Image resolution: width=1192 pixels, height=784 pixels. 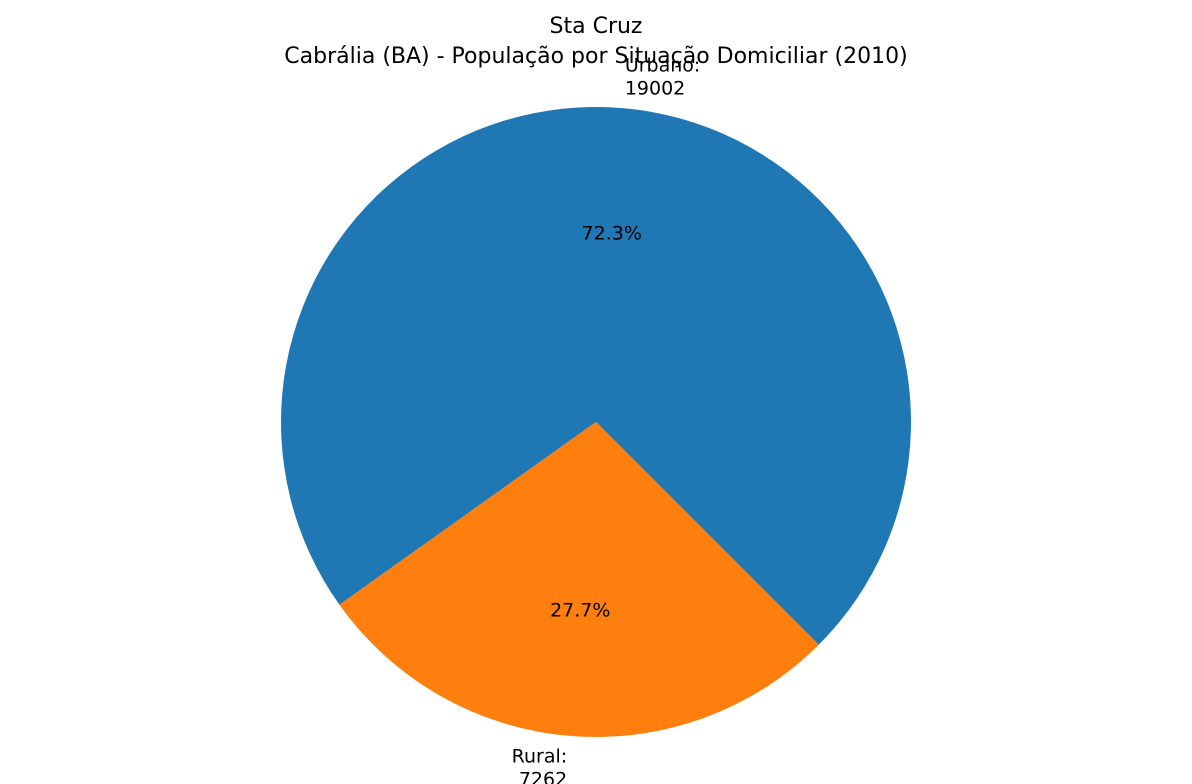 What do you see at coordinates (580, 610) in the screenshot?
I see `pie-percent-label: 27.7%` at bounding box center [580, 610].